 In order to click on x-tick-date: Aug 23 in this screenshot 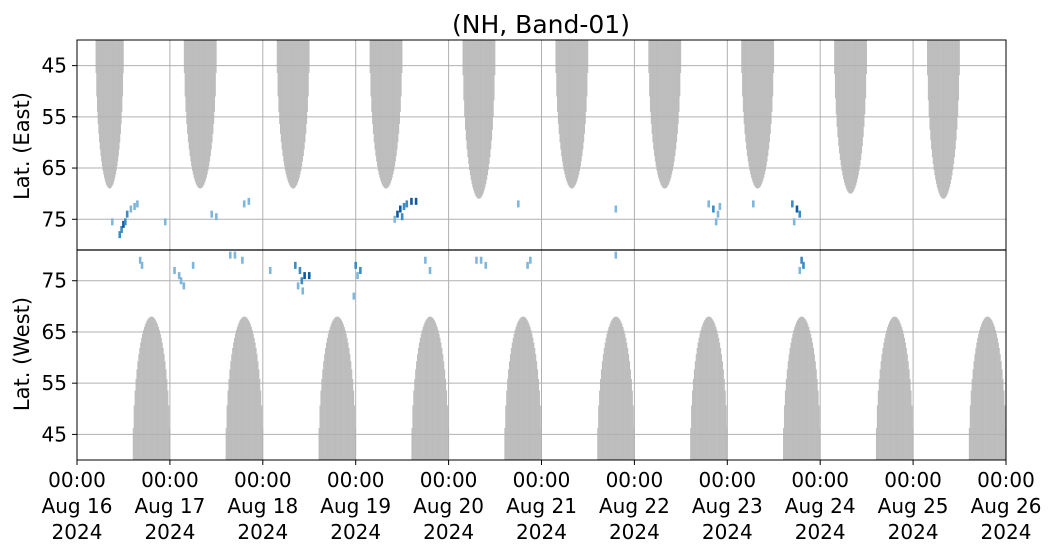, I will do `click(727, 506)`.